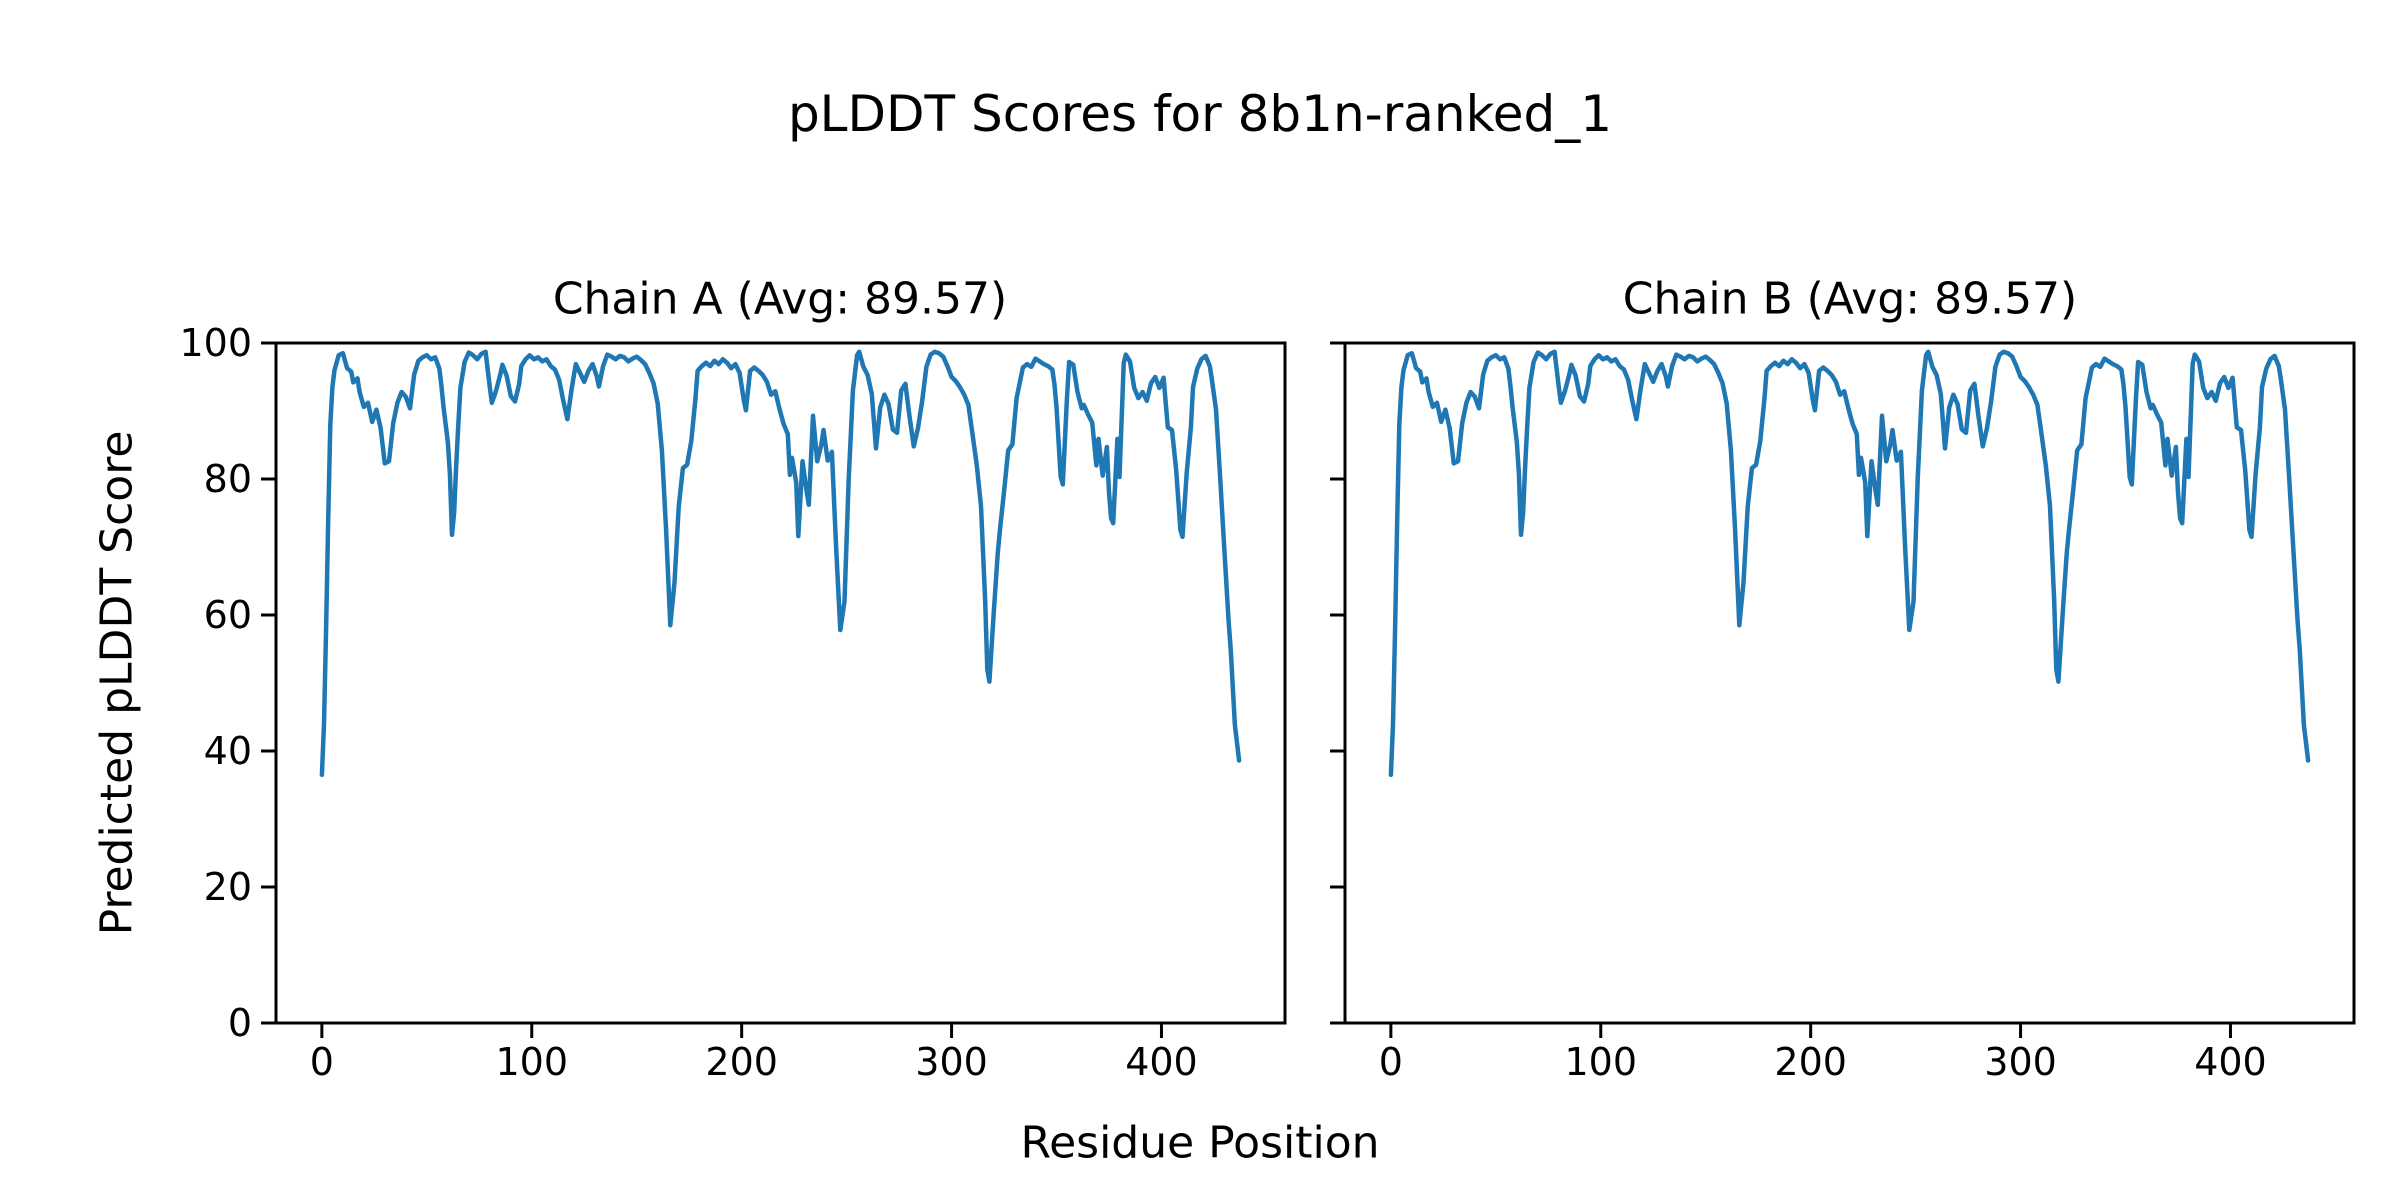 The height and width of the screenshot is (1200, 2400). I want to click on x-axis-label: Residue Position, so click(1200, 1143).